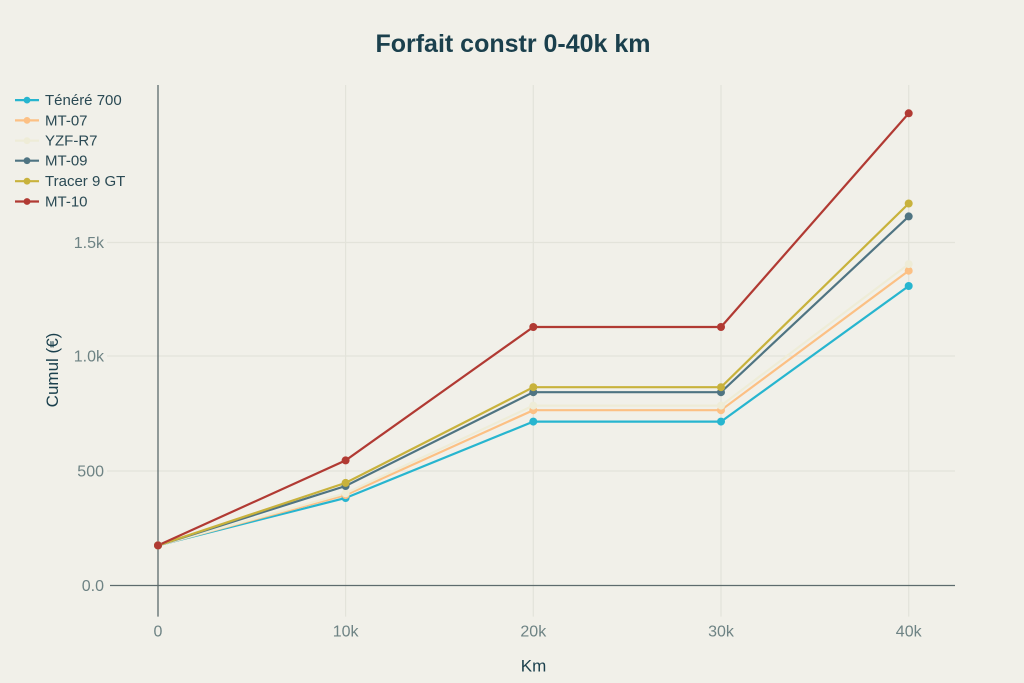  What do you see at coordinates (533, 632) in the screenshot?
I see `svg-text: 20k` at bounding box center [533, 632].